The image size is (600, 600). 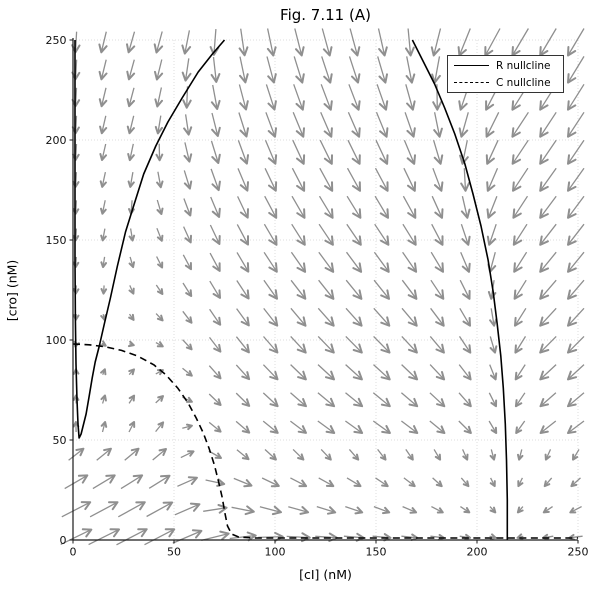 I want to click on x-tick-label: 0, so click(x=73, y=552).